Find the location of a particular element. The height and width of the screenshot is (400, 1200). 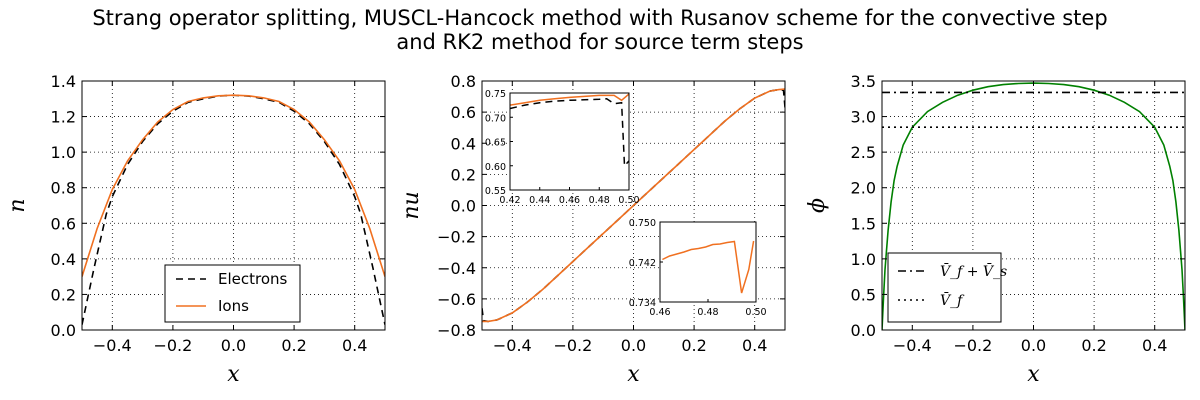

y-tick-label: 2.5 is located at coordinates (863, 152).